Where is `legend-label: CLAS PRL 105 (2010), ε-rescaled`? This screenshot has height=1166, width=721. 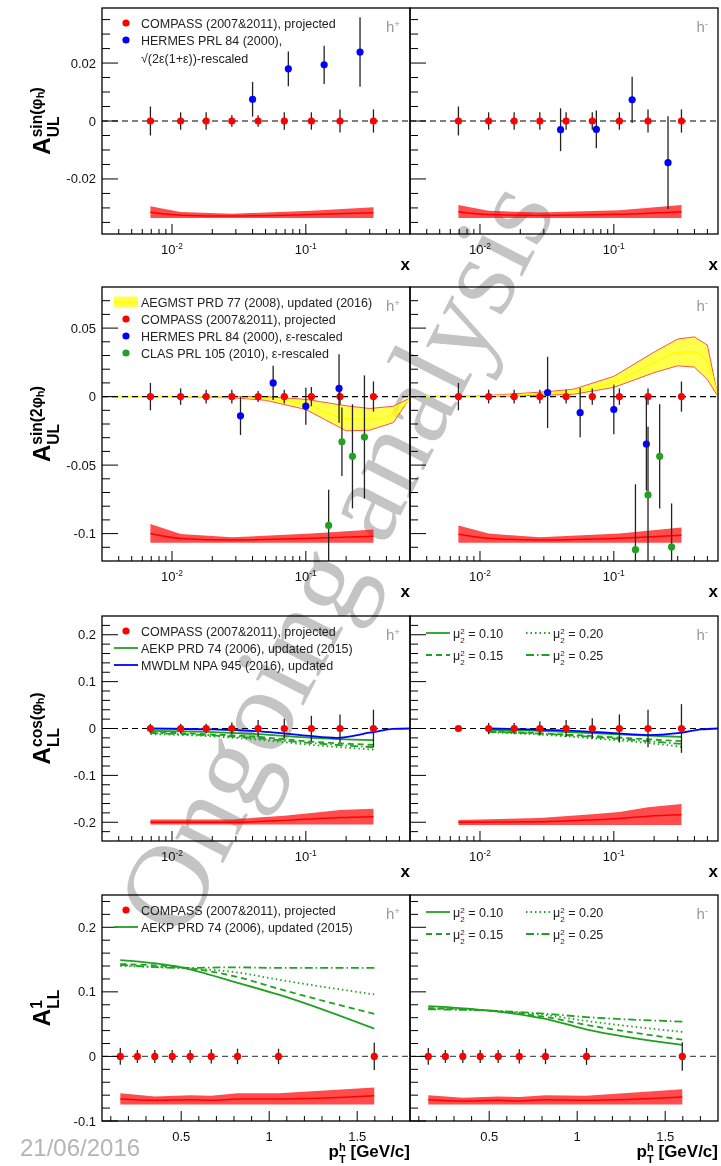 legend-label: CLAS PRL 105 (2010), ε-rescaled is located at coordinates (235, 353).